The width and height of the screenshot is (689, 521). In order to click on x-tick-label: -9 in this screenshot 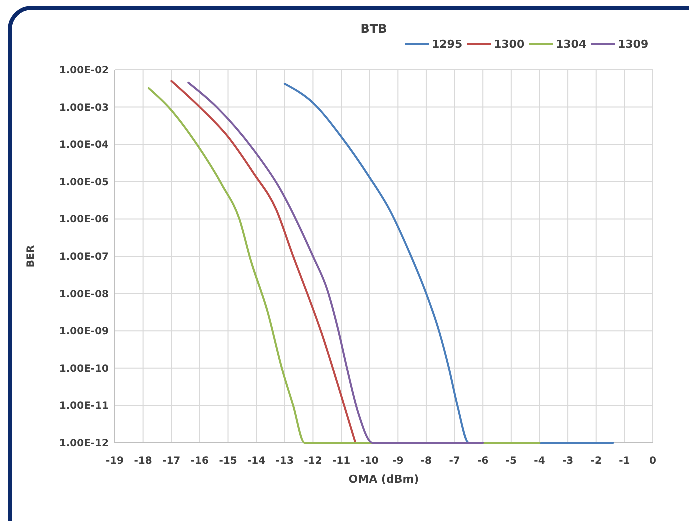, I will do `click(398, 461)`.